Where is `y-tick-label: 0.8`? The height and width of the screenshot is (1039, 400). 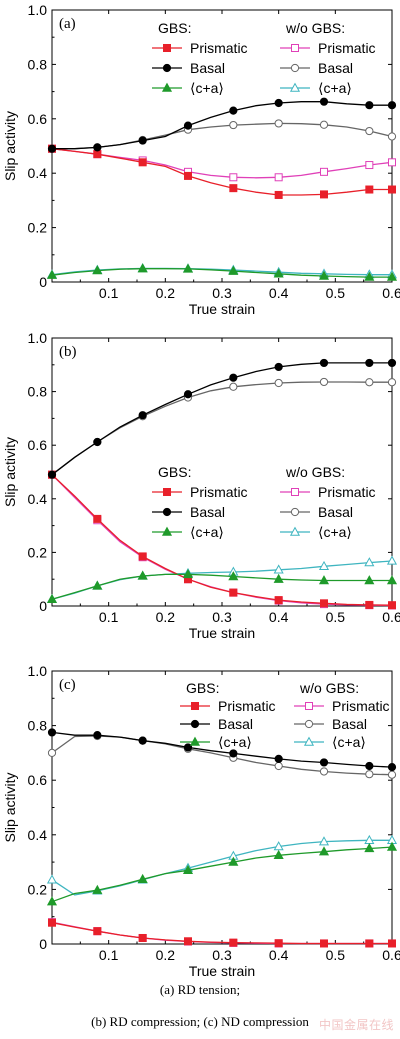
y-tick-label: 0.8 is located at coordinates (38, 392).